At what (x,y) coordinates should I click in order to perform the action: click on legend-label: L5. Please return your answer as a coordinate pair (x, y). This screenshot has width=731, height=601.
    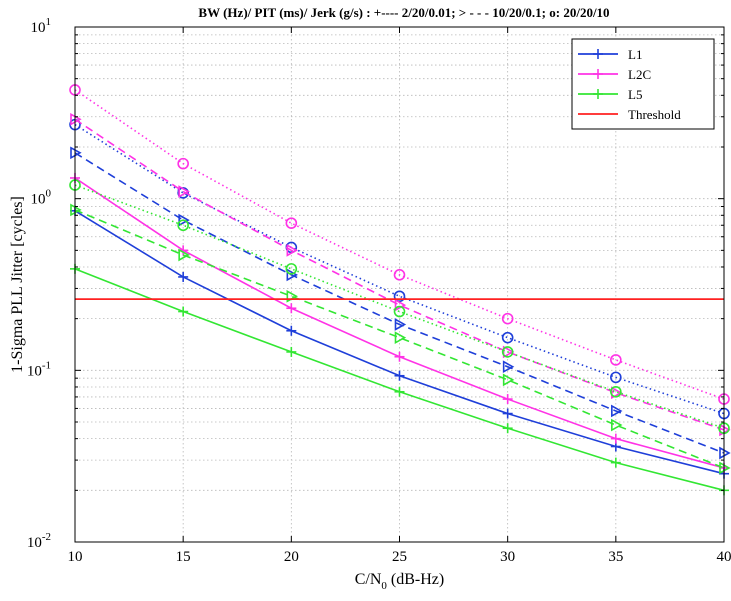
    Looking at the image, I should click on (635, 94).